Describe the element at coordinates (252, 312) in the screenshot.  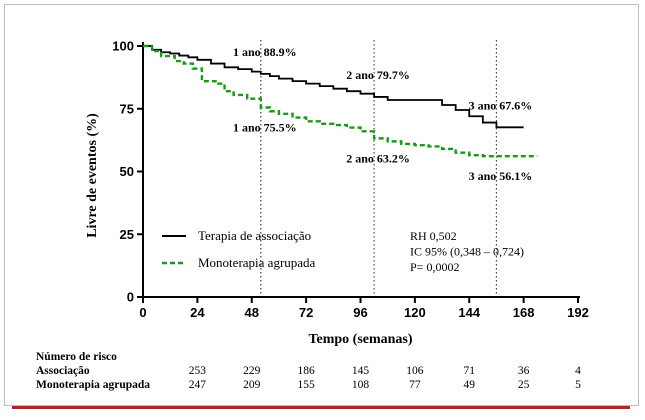
I see `x-tick-label: 48` at that location.